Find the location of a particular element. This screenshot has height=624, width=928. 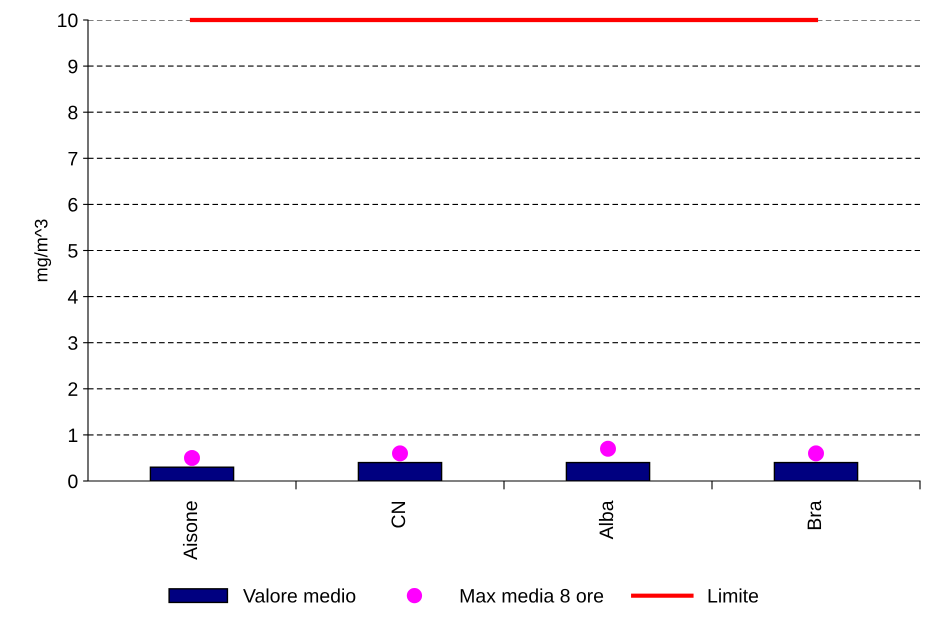

y-tick-label: 4 is located at coordinates (73, 297).